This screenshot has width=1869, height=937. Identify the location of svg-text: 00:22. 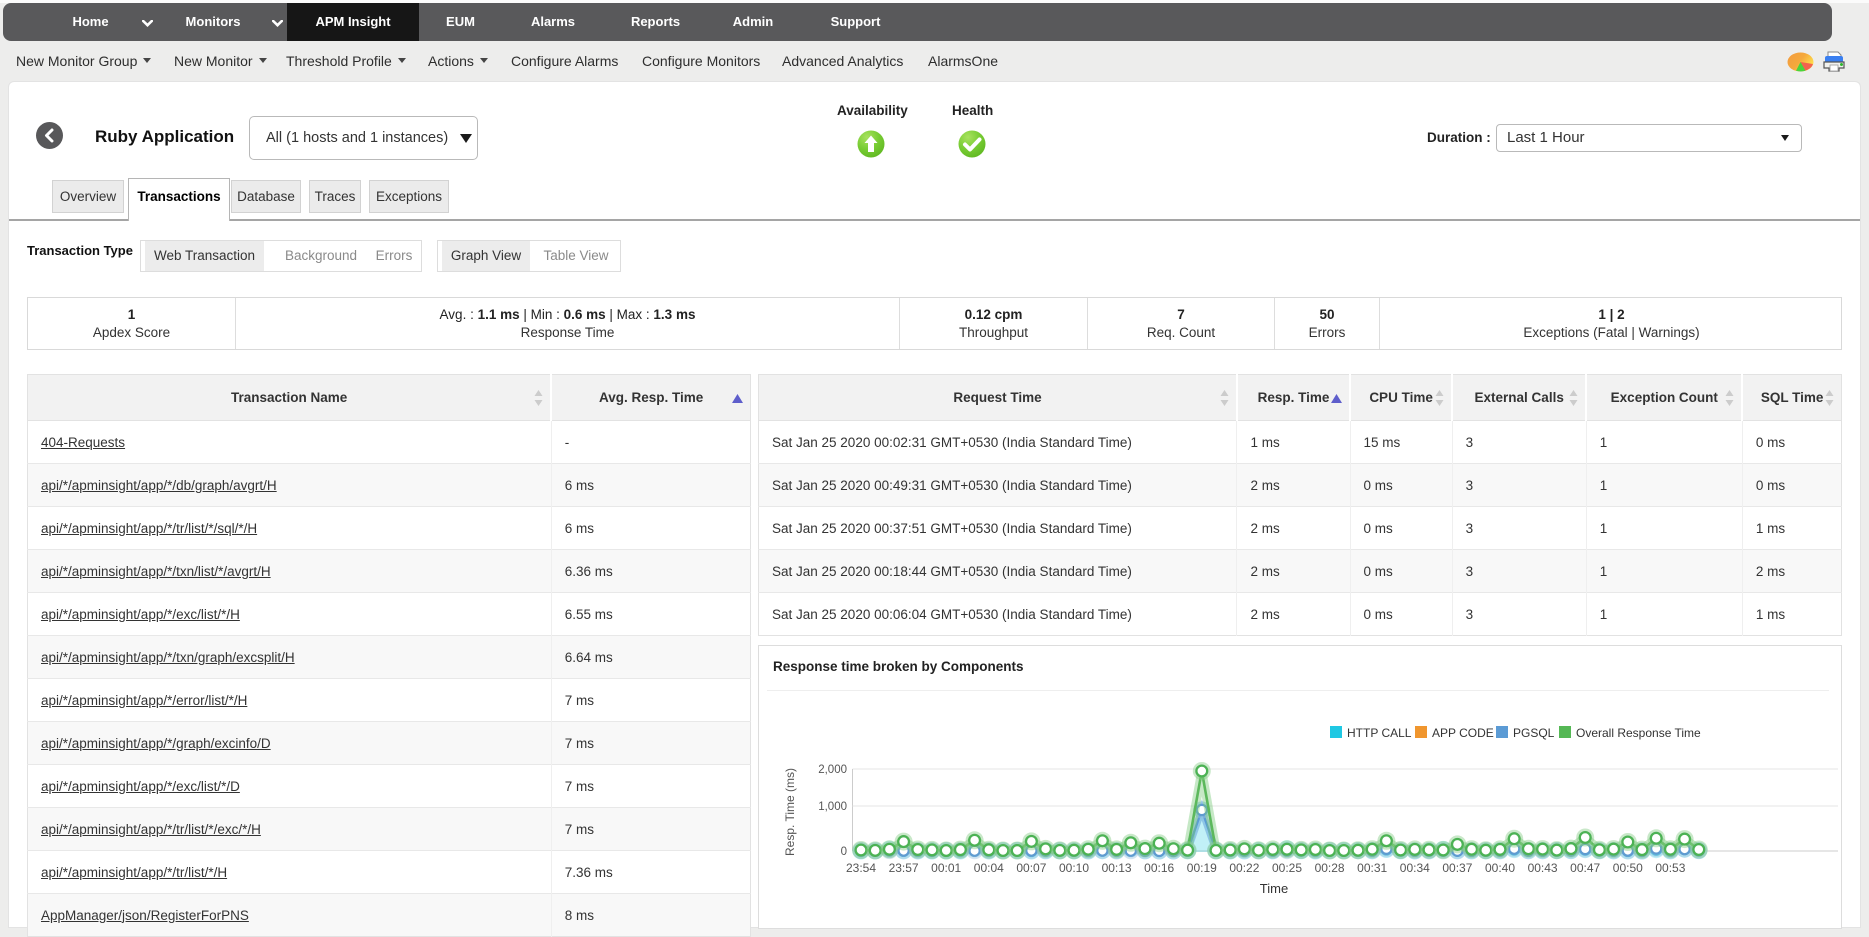
(1244, 868).